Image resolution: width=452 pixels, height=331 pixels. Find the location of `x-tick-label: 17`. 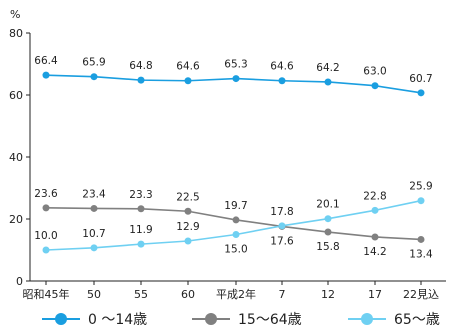

x-tick-label: 17 is located at coordinates (375, 294).